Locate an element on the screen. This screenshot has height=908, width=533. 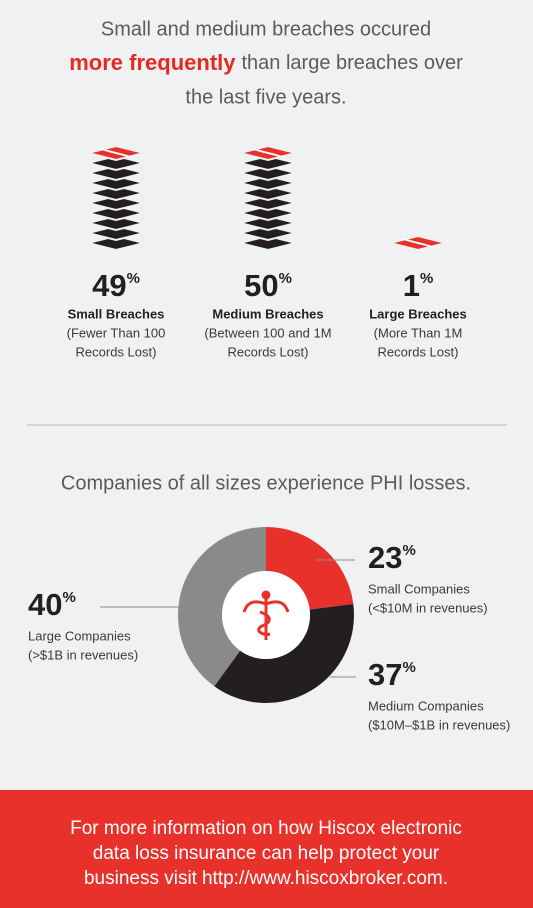
donut is located at coordinates (266, 615).